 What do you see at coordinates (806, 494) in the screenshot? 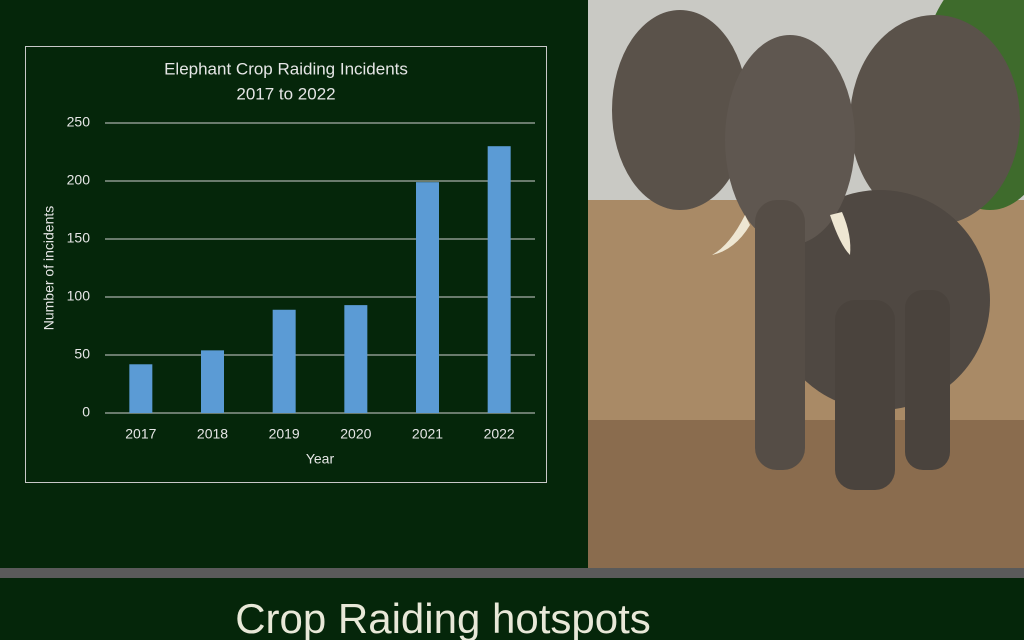
I see `photo-soil` at bounding box center [806, 494].